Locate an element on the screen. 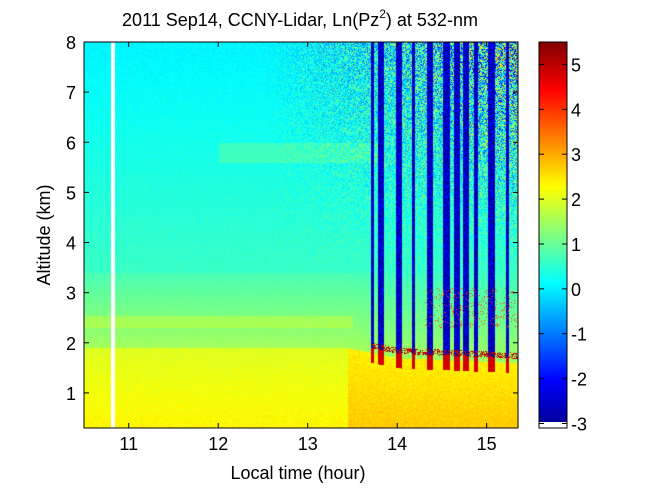 Image resolution: width=648 pixels, height=488 pixels. colorbar-tick-label: 4 is located at coordinates (576, 110).